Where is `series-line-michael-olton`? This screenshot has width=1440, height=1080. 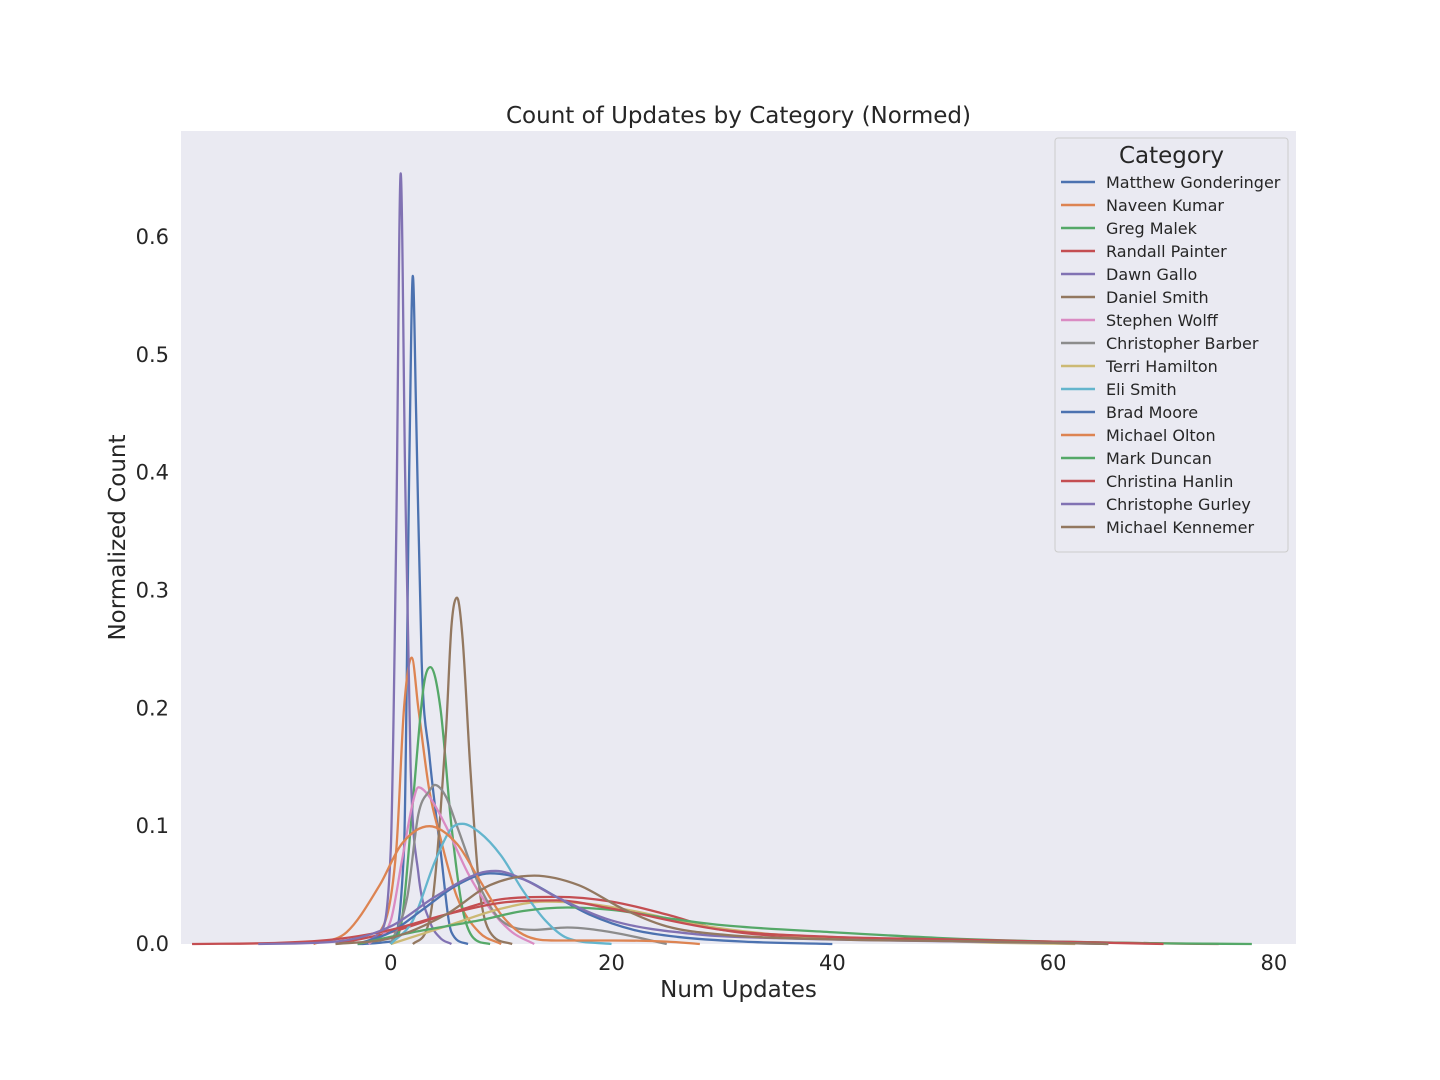
series-line-michael-olton is located at coordinates (506, 885).